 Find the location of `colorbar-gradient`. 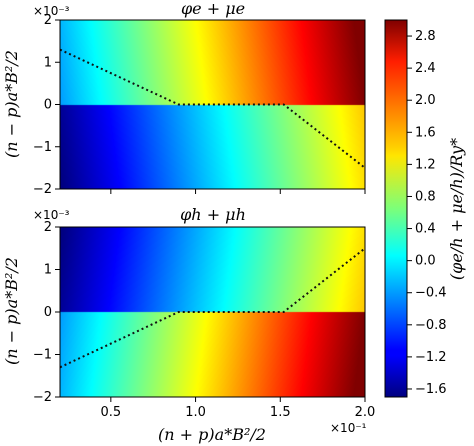

colorbar-gradient is located at coordinates (396, 208).